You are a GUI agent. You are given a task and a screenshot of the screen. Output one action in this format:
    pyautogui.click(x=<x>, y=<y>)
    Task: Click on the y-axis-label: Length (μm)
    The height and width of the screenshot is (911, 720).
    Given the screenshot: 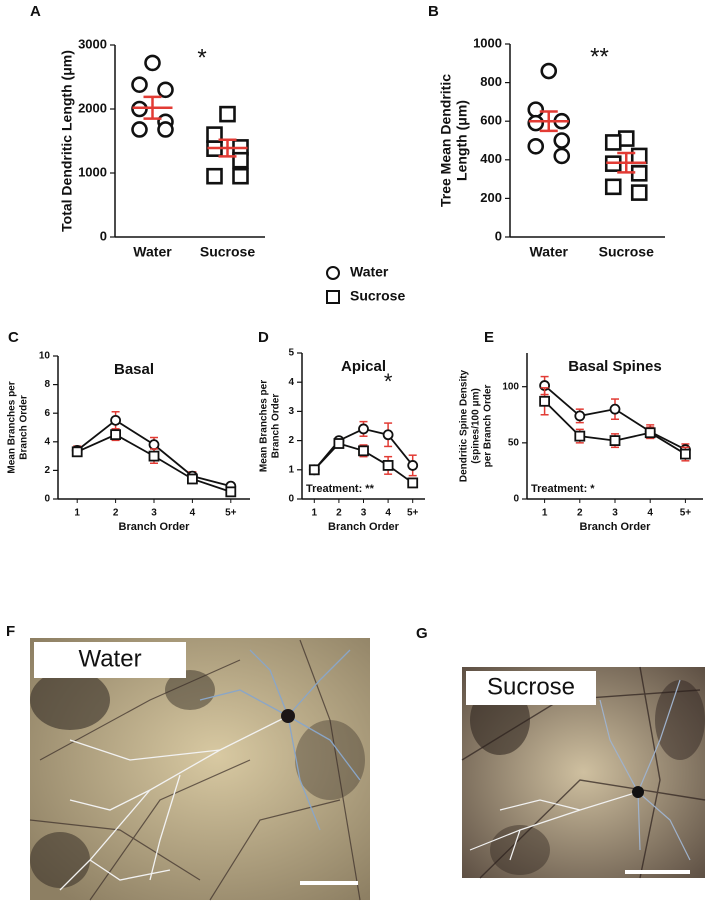 What is the action you would take?
    pyautogui.click(x=462, y=140)
    